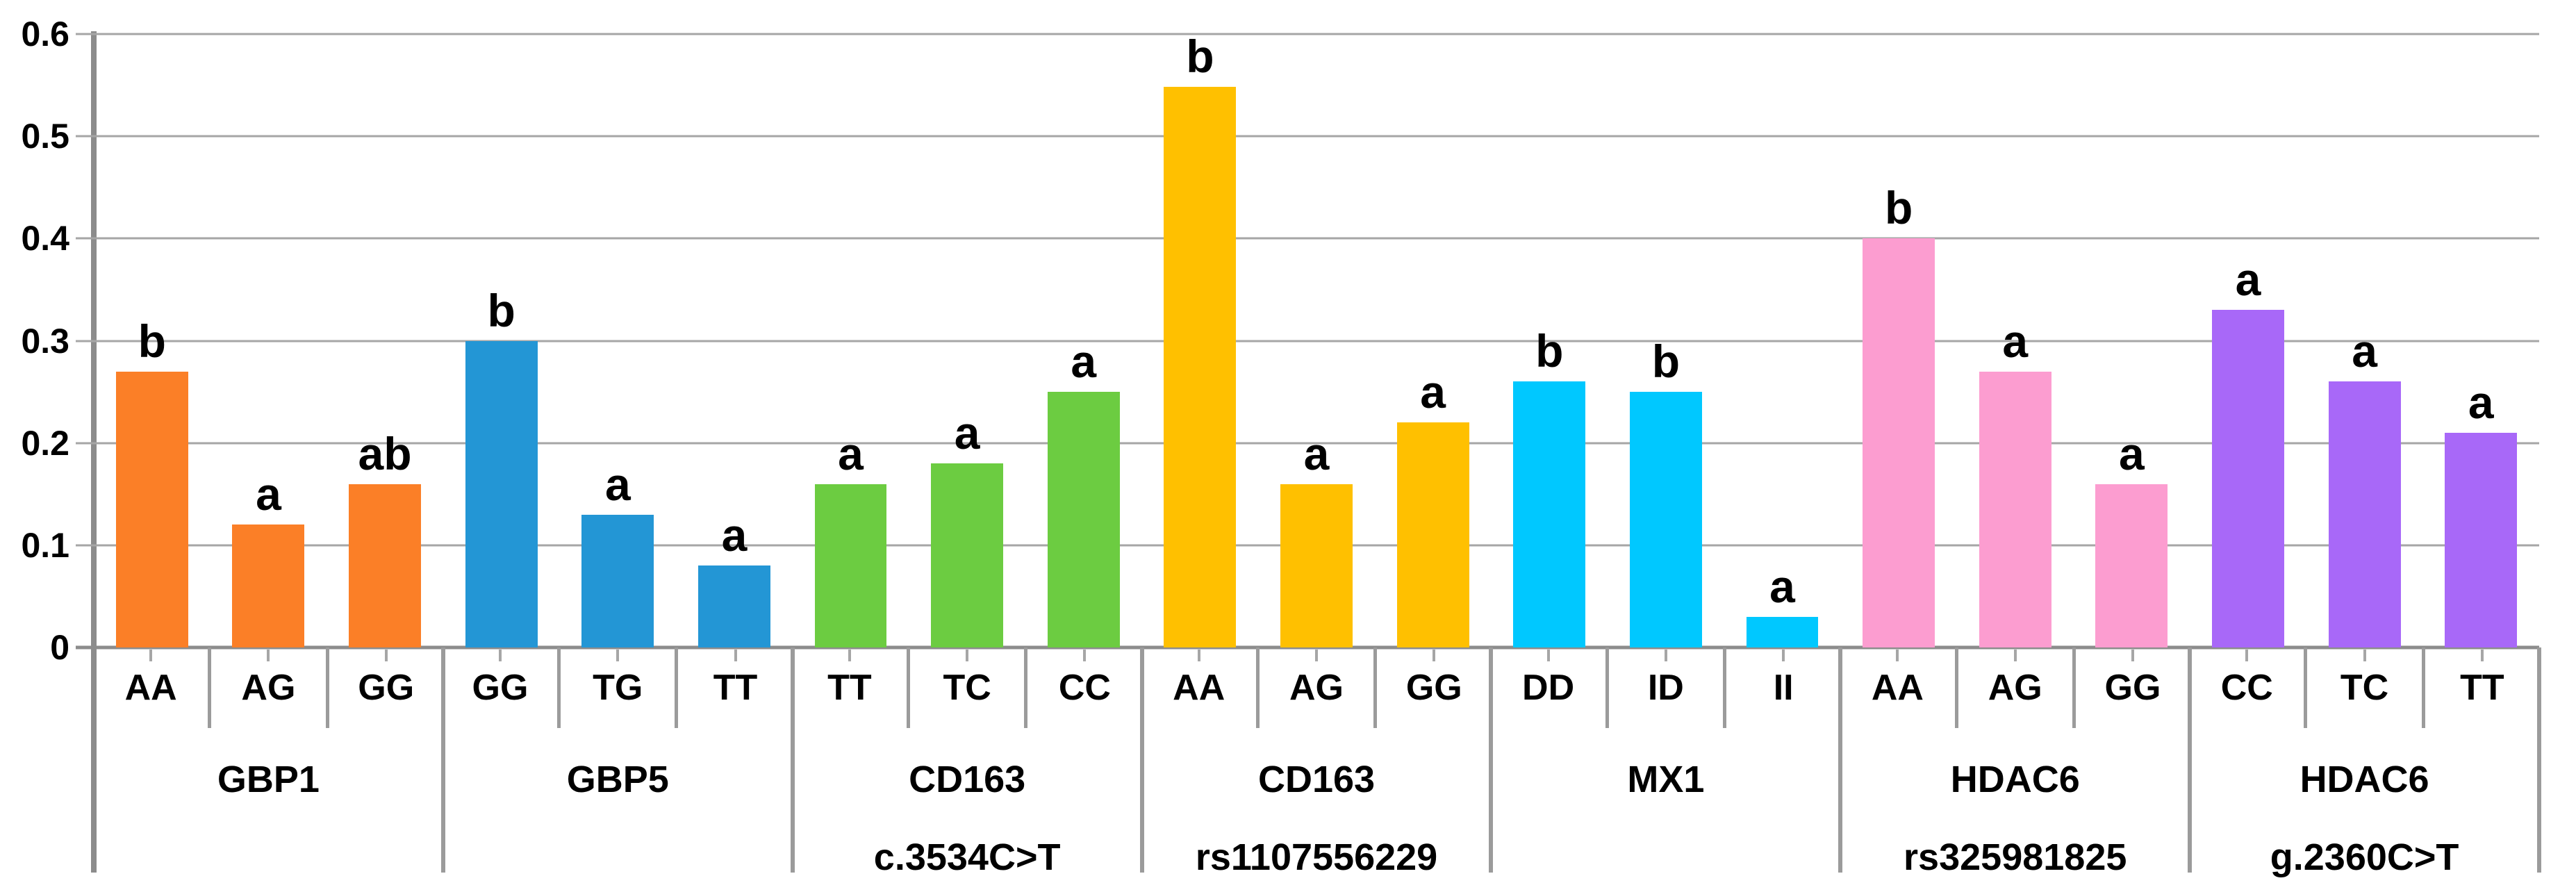 This screenshot has height=892, width=2576. I want to click on y-tick-label: 0.4, so click(45, 238).